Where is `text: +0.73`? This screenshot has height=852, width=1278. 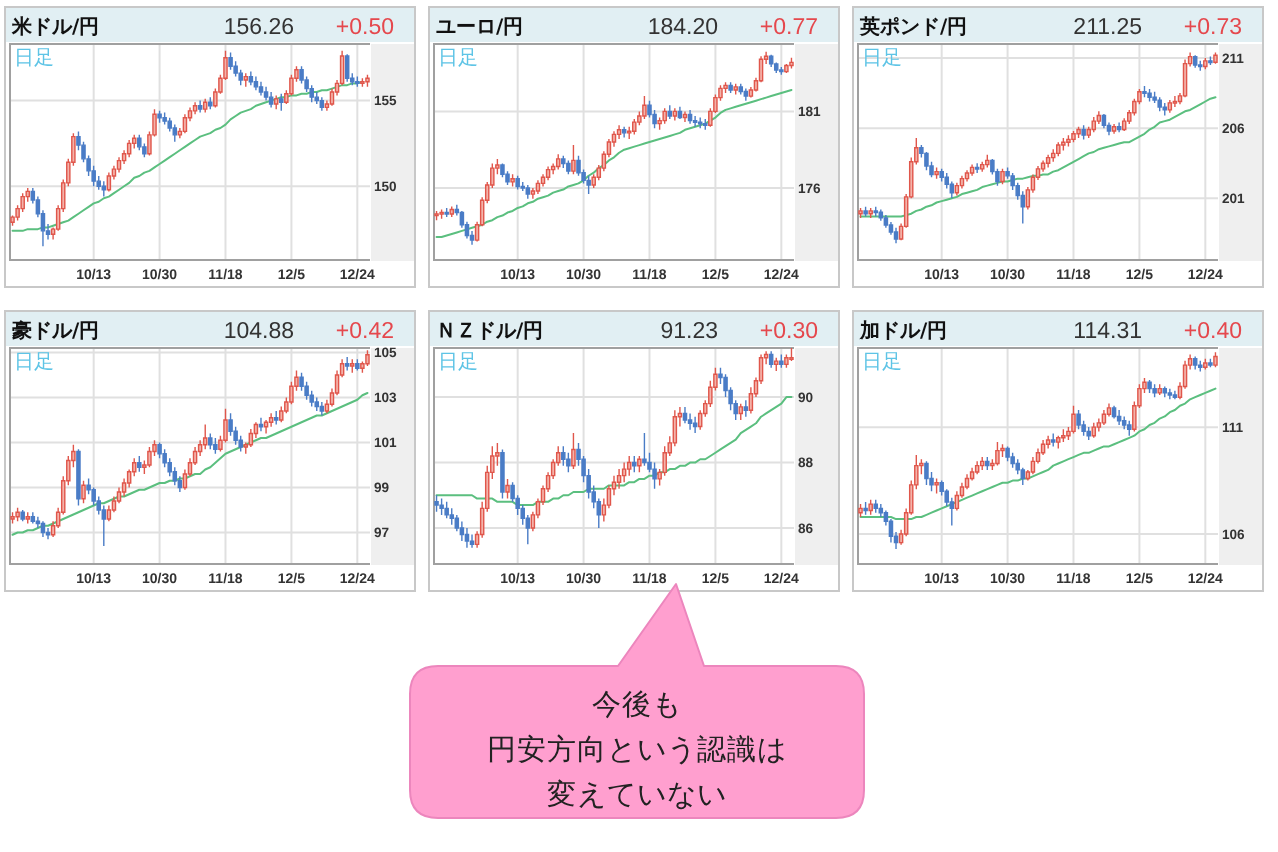 text: +0.73 is located at coordinates (1212, 28).